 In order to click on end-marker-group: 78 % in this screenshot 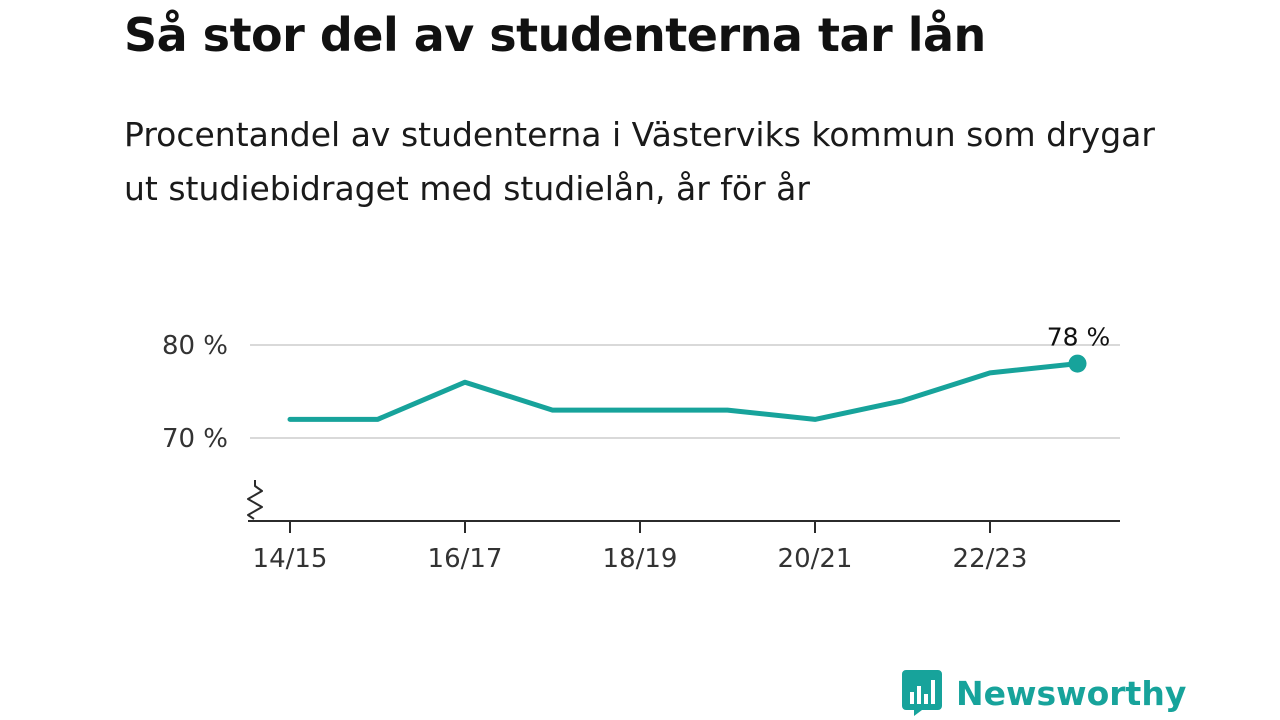, I will do `click(1079, 348)`.